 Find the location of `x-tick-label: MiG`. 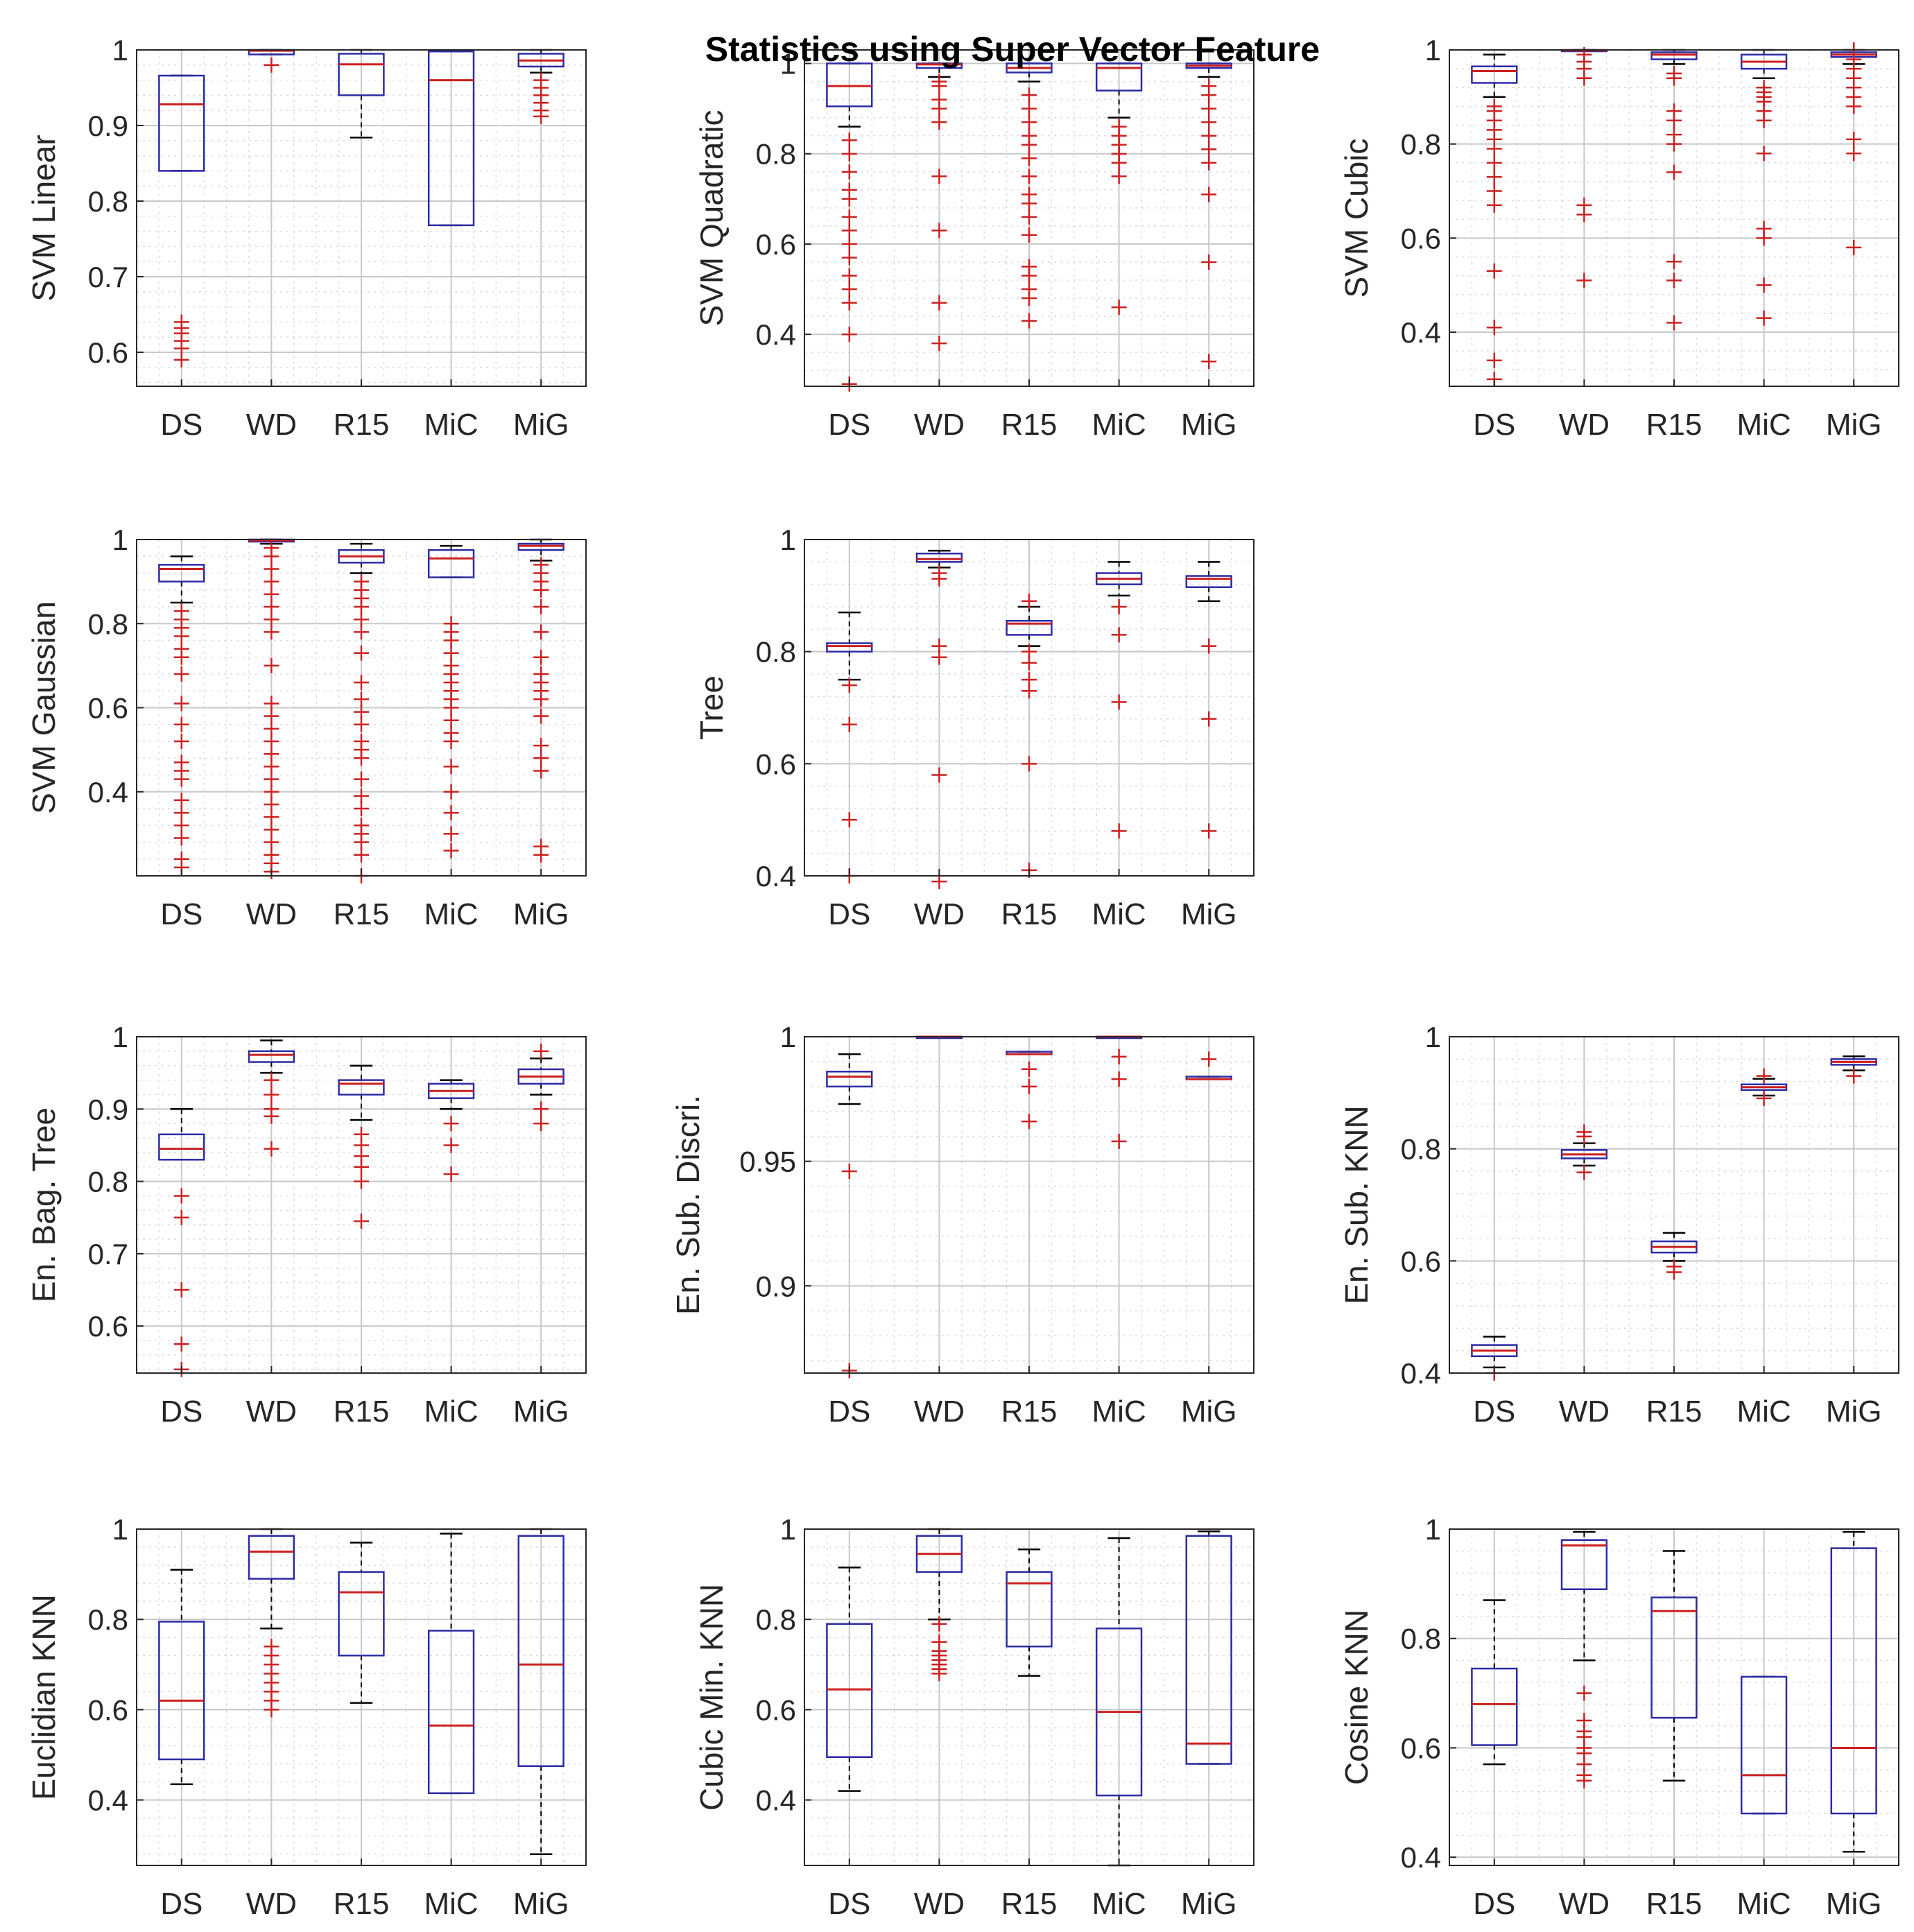

x-tick-label: MiG is located at coordinates (541, 914).